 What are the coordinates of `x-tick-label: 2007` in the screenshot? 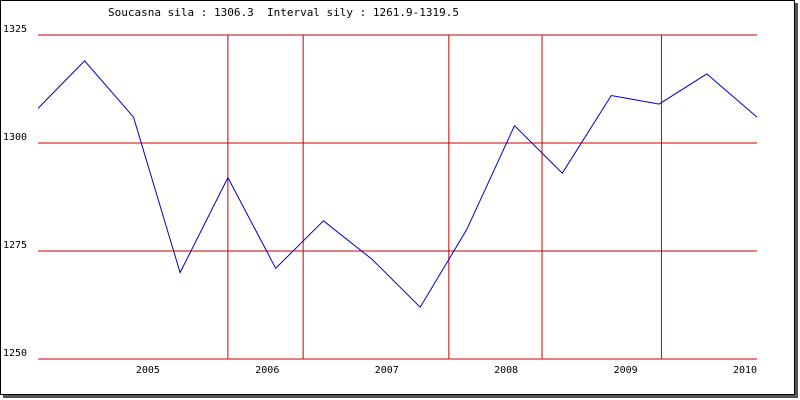 It's located at (387, 370).